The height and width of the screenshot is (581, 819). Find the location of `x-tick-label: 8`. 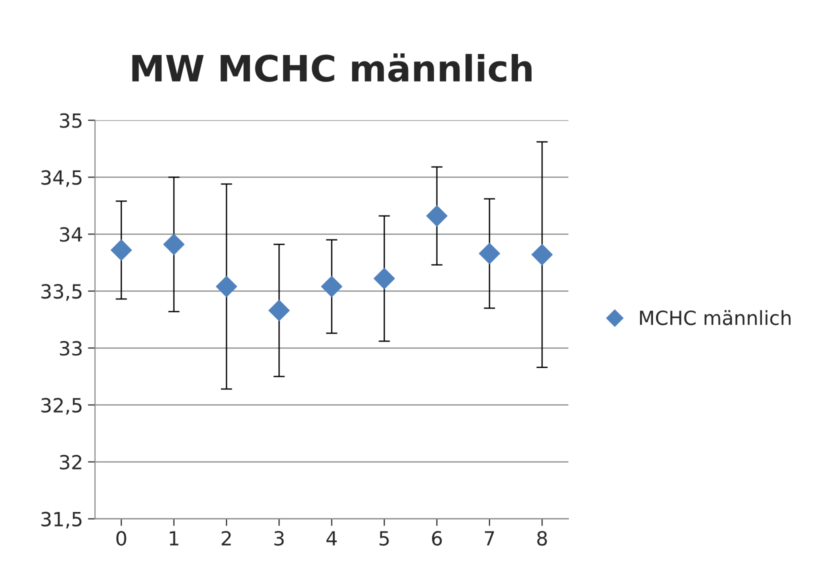

x-tick-label: 8 is located at coordinates (542, 538).